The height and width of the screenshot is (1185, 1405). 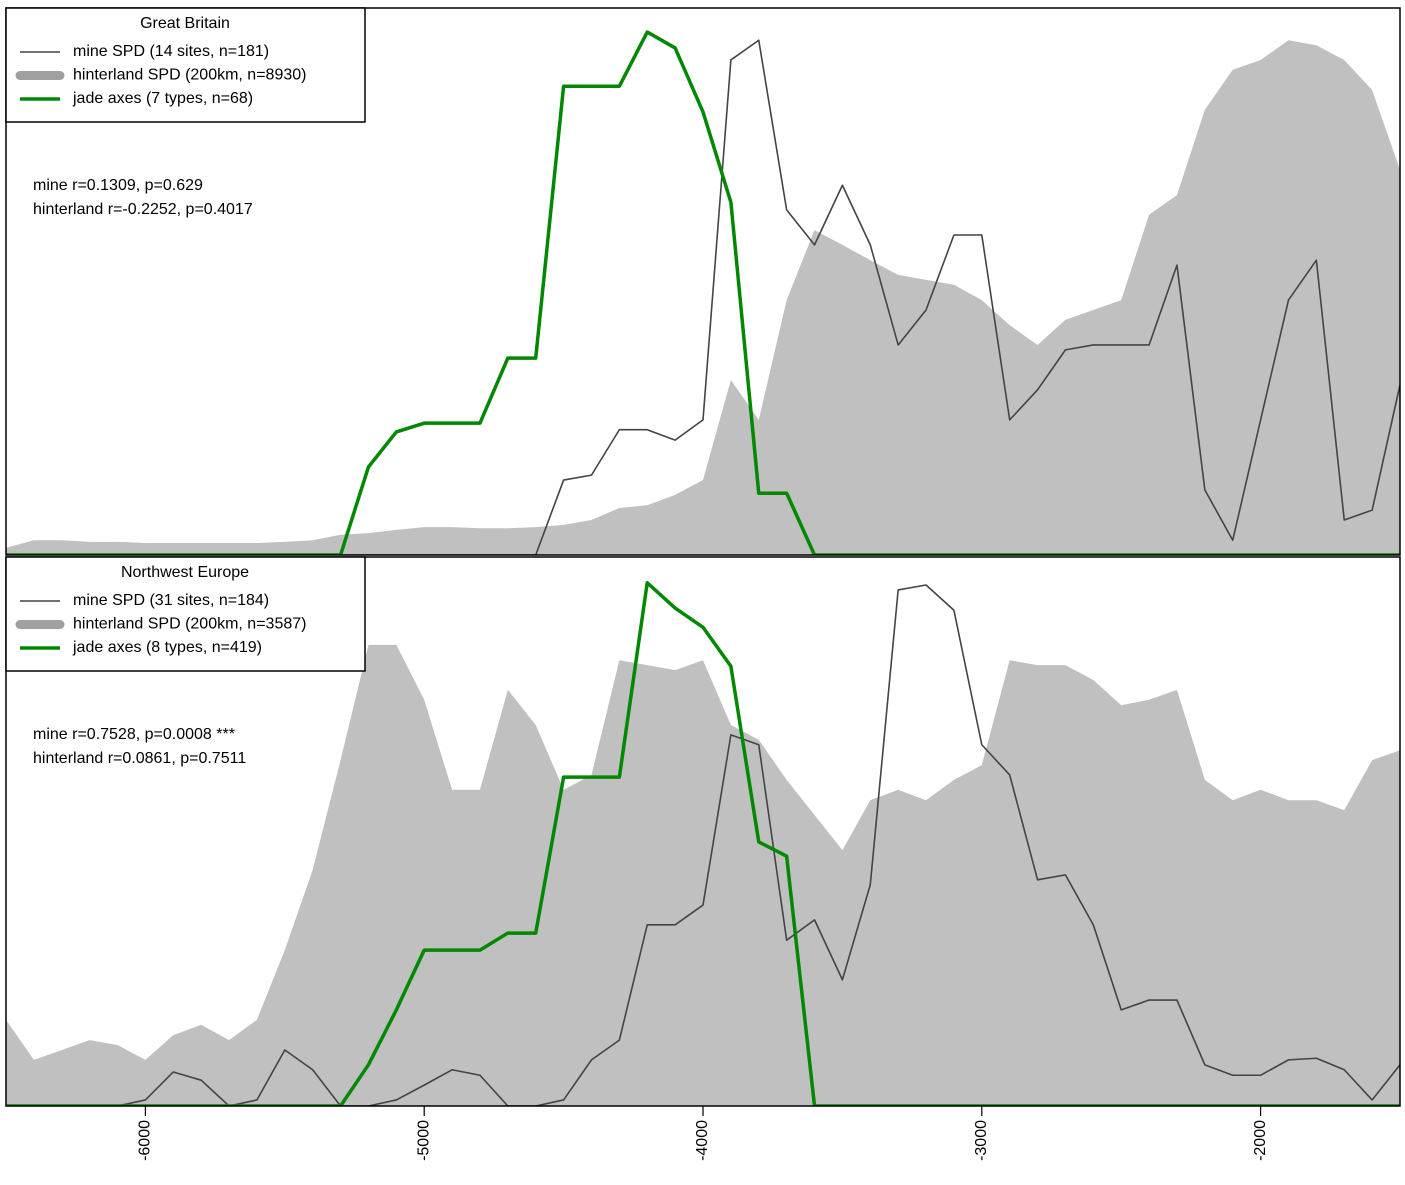 What do you see at coordinates (189, 75) in the screenshot?
I see `legend-label: hinterland SPD (200km, n=8930)` at bounding box center [189, 75].